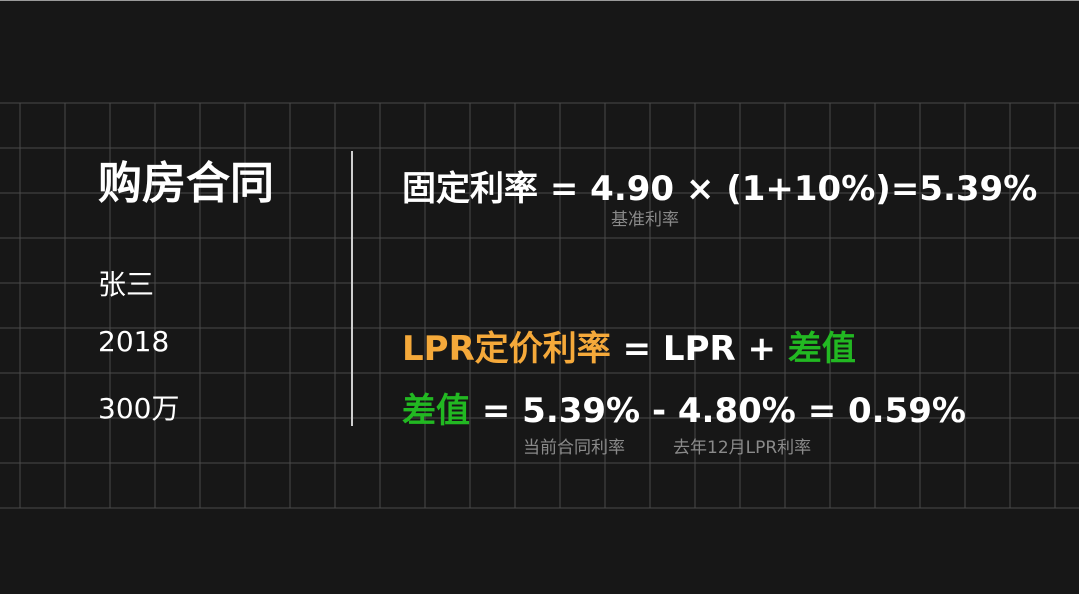 The height and width of the screenshot is (594, 1079). Describe the element at coordinates (645, 220) in the screenshot. I see `base-rate-note: 基准利率` at that location.